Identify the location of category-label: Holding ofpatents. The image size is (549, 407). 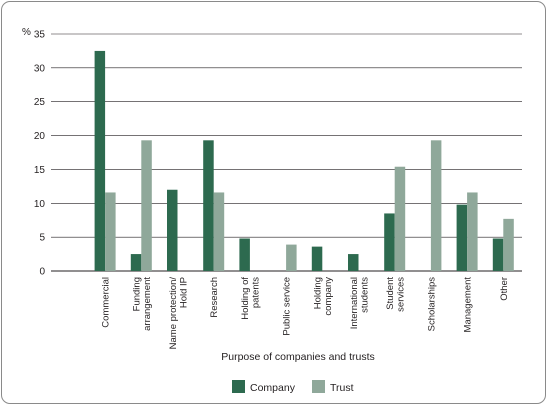
(251, 298).